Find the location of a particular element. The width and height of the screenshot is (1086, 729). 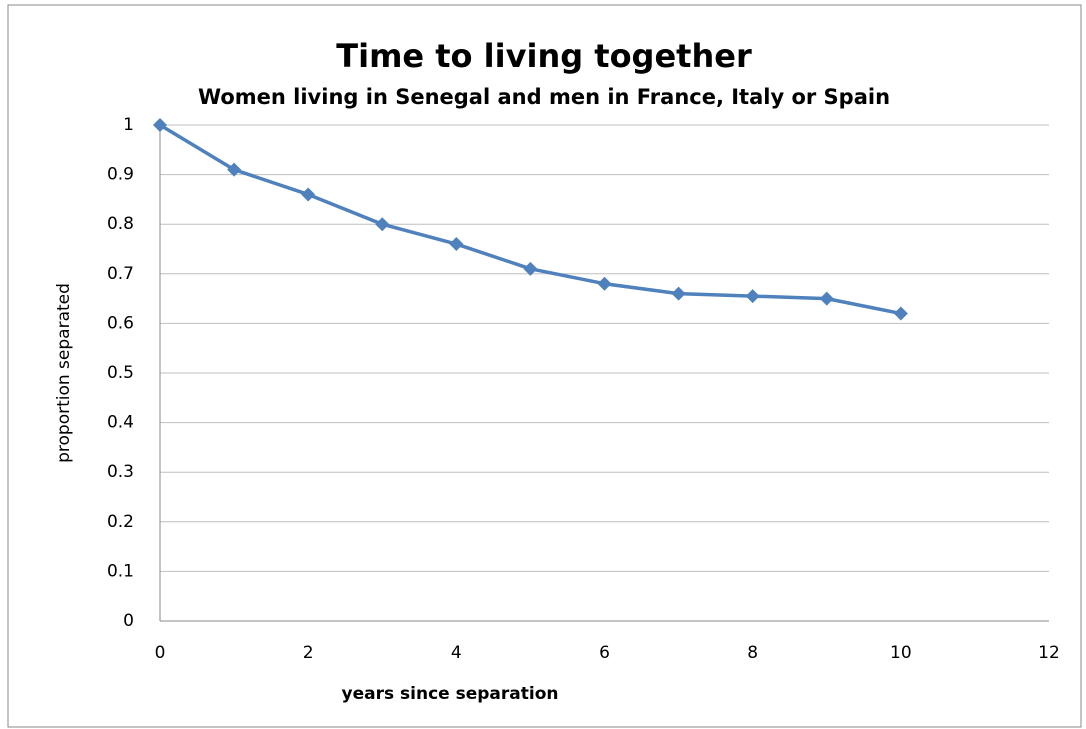

y-tick-label: 0.6 is located at coordinates (120, 323).